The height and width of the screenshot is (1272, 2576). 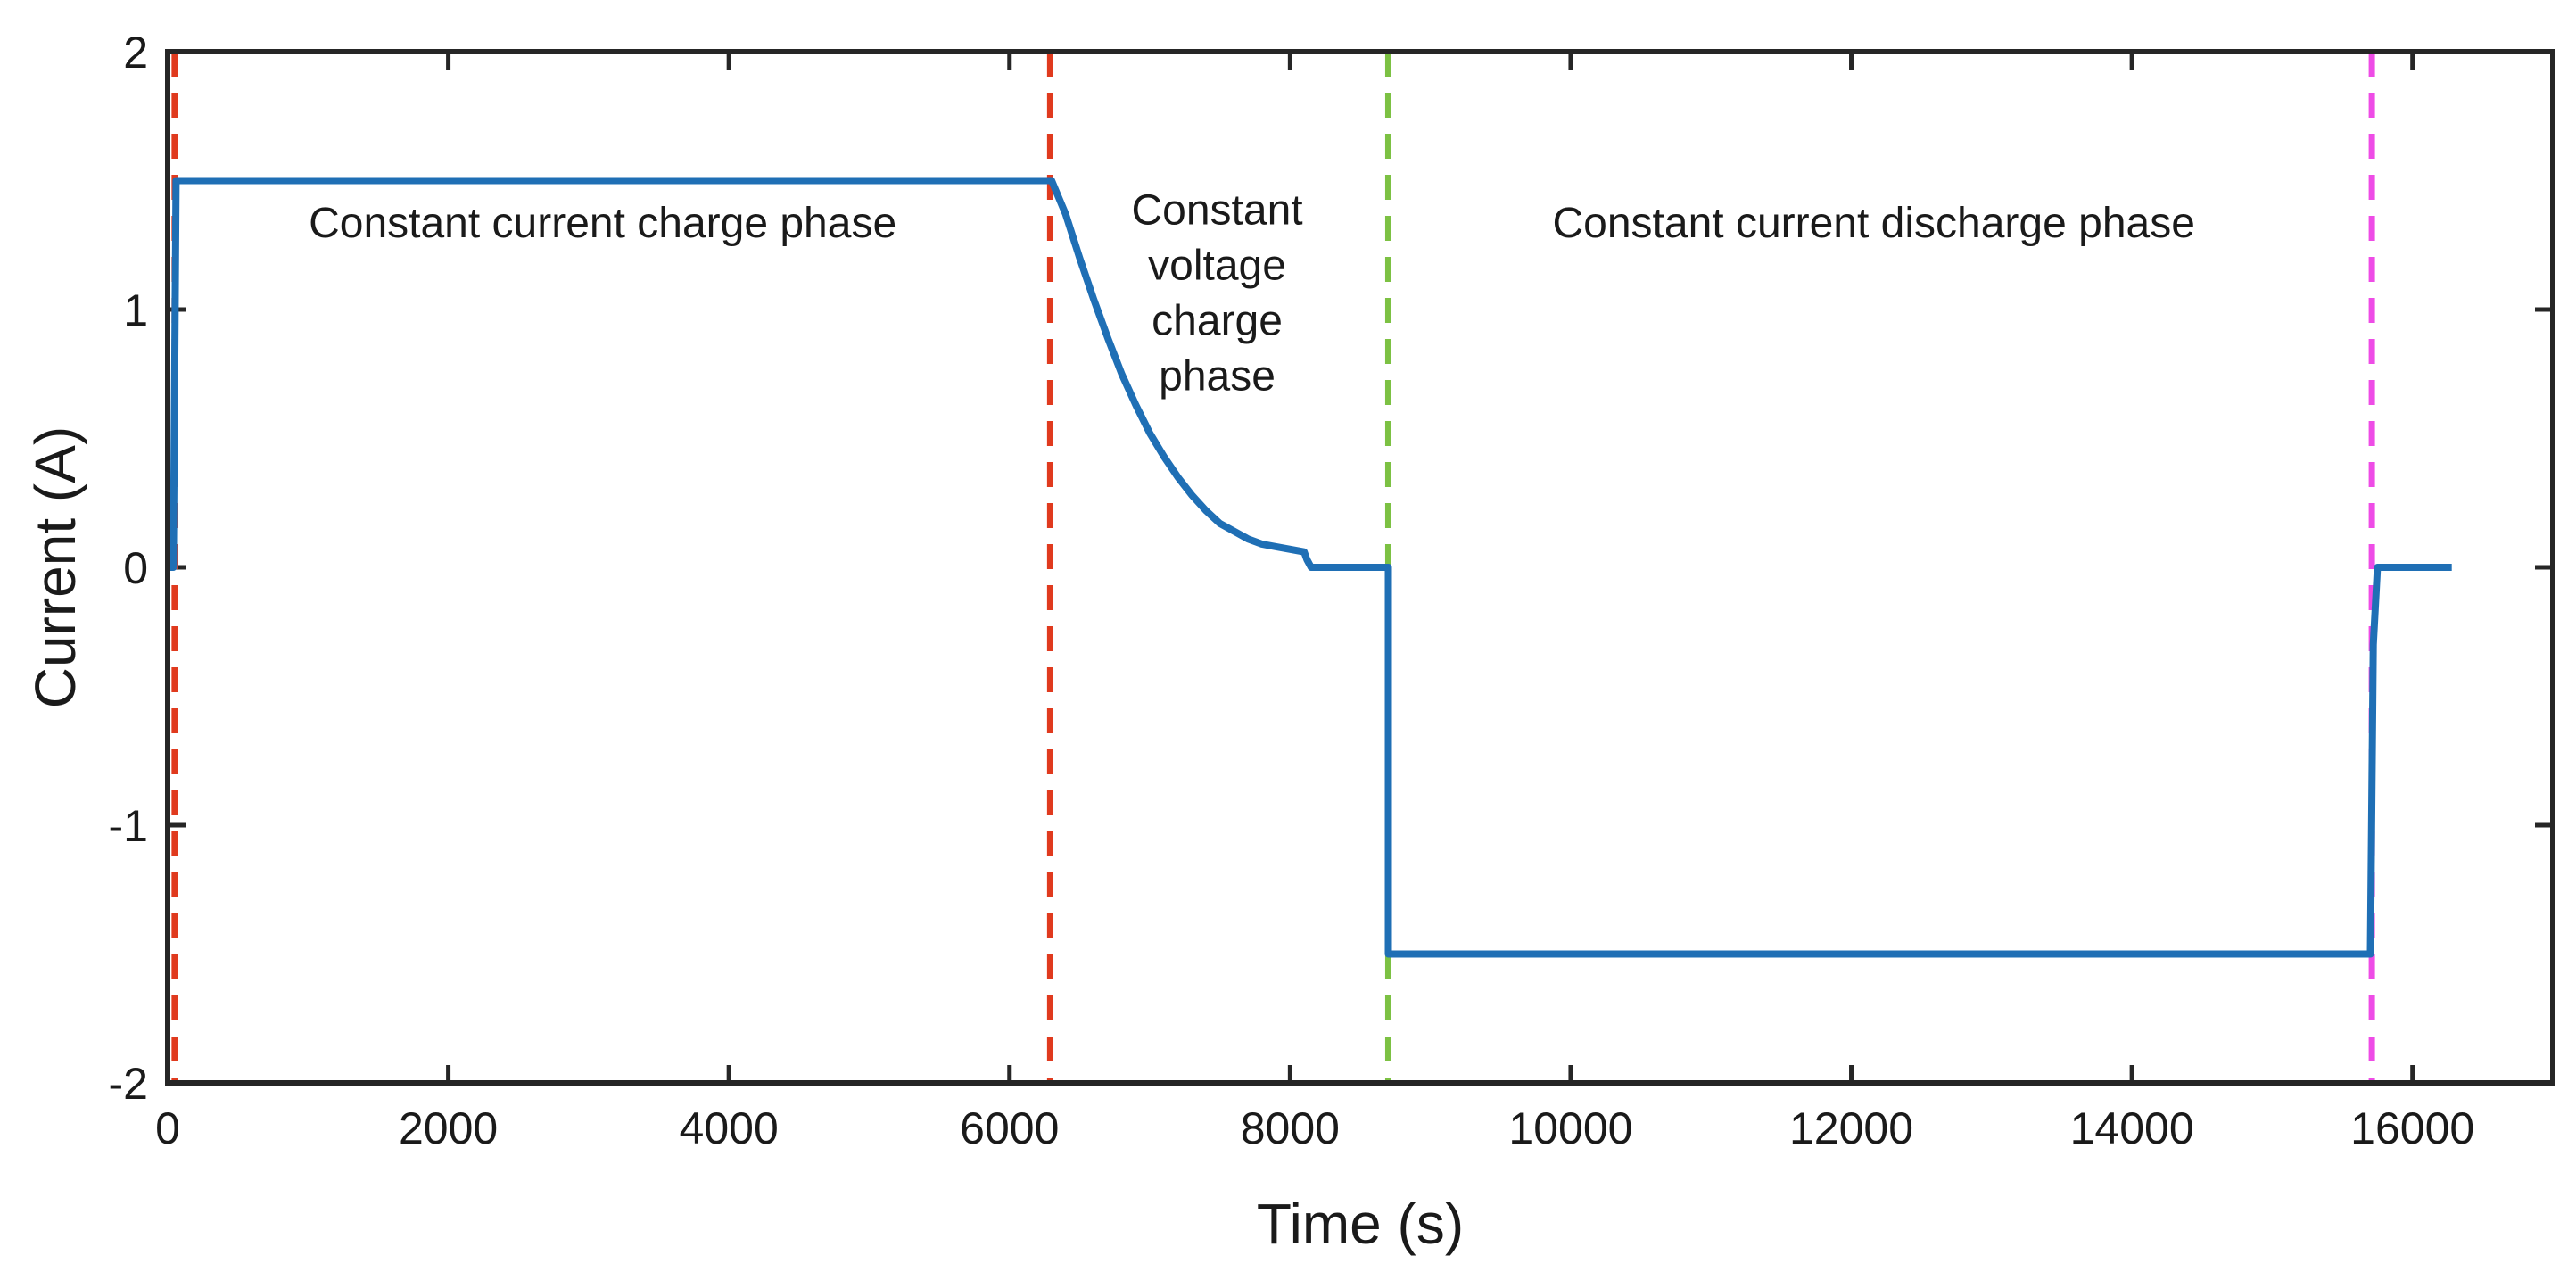 What do you see at coordinates (1290, 1128) in the screenshot?
I see `x-tick-label: 8000` at bounding box center [1290, 1128].